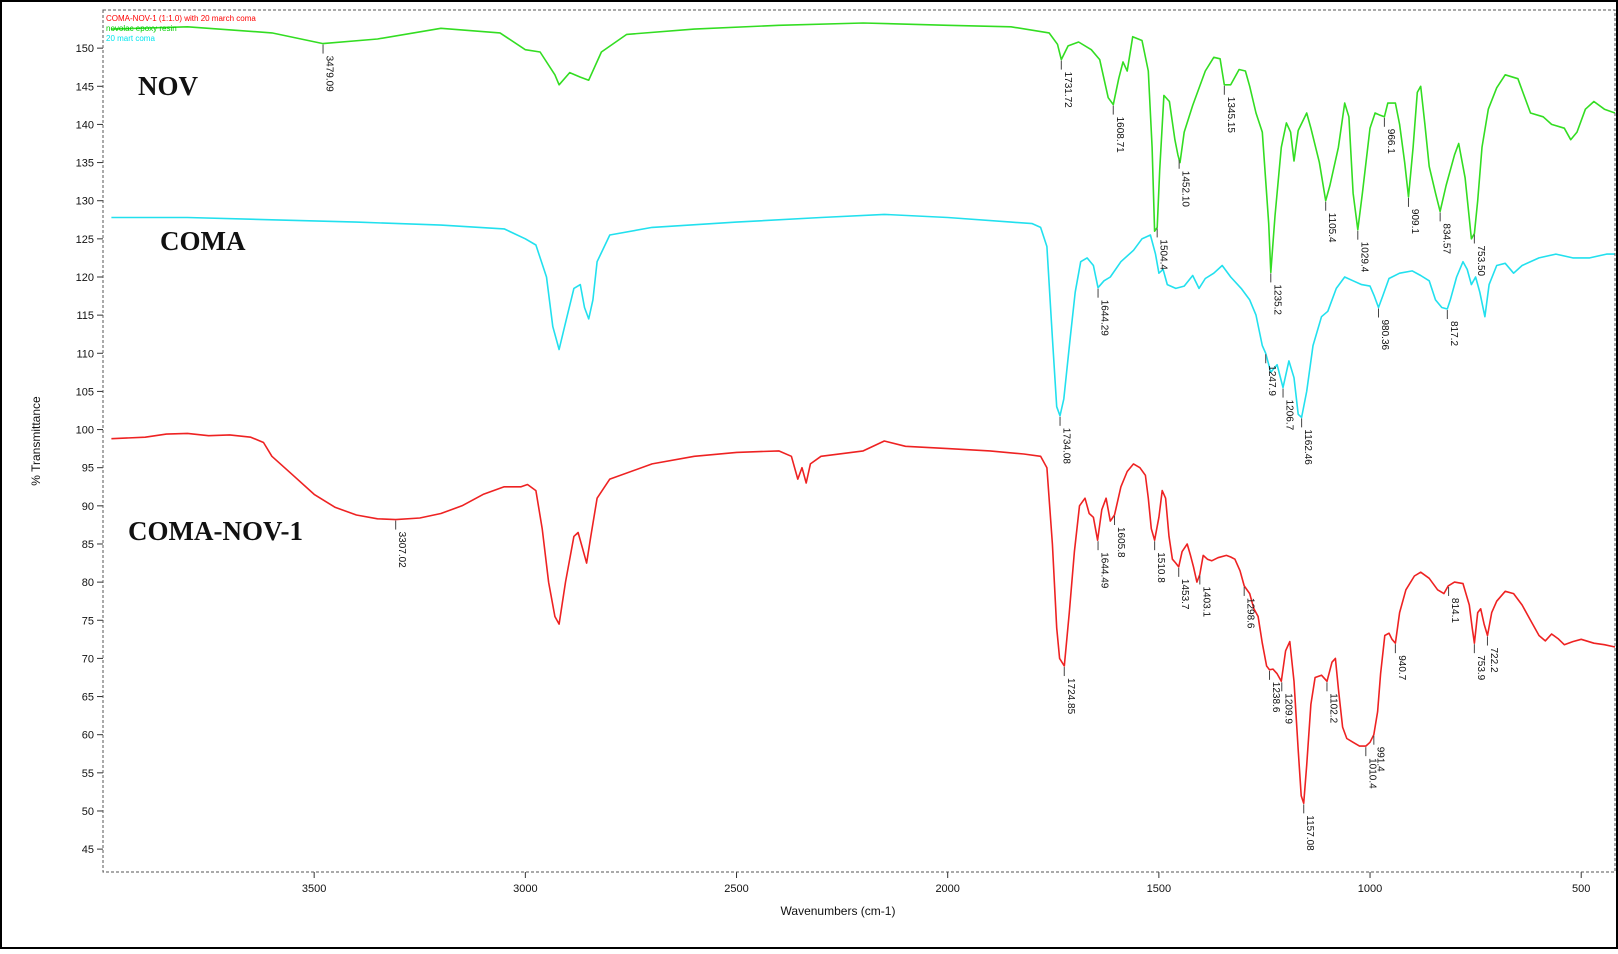 Image resolution: width=1618 pixels, height=954 pixels. Describe the element at coordinates (1581, 889) in the screenshot. I see `x-tick-label: 500` at that location.